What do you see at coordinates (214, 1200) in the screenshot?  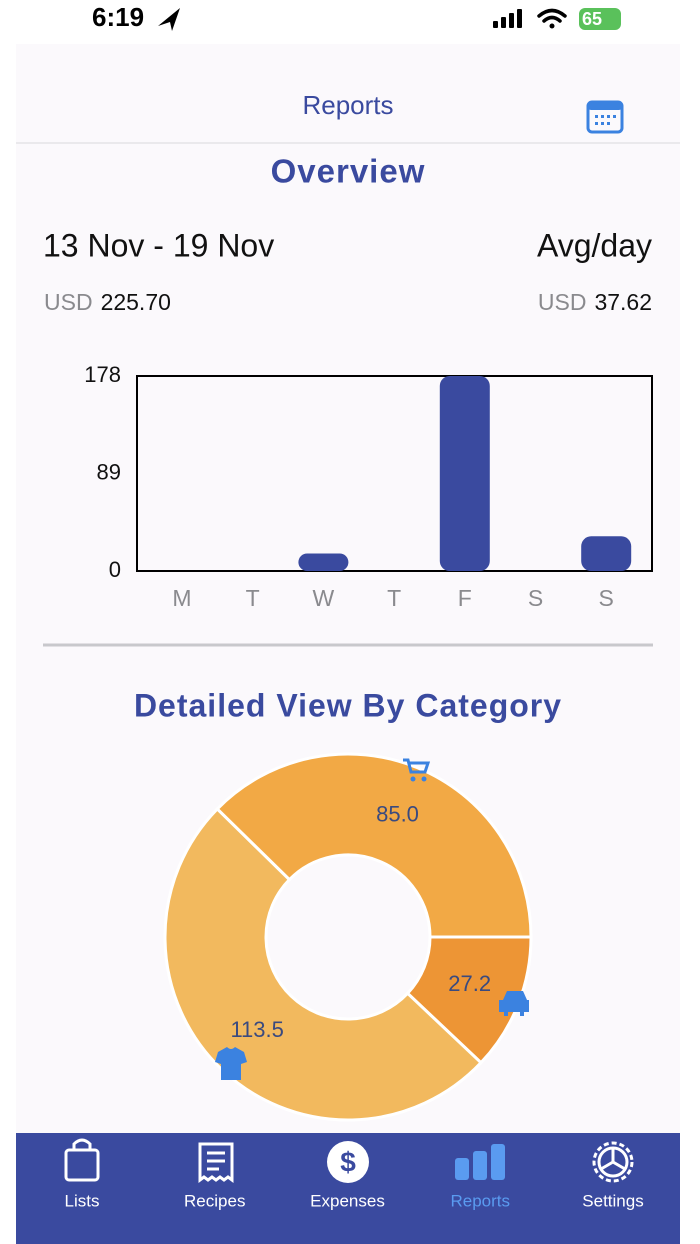 I see `tab-label: Recipes` at bounding box center [214, 1200].